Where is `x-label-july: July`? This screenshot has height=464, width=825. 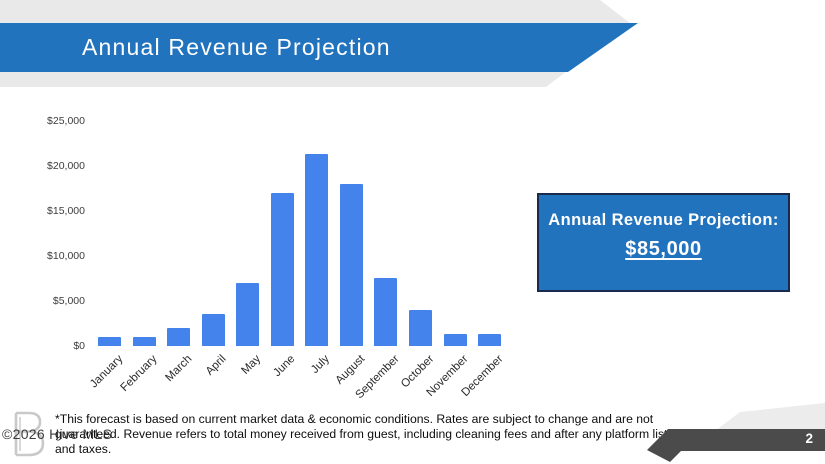 x-label-july: July is located at coordinates (321, 364).